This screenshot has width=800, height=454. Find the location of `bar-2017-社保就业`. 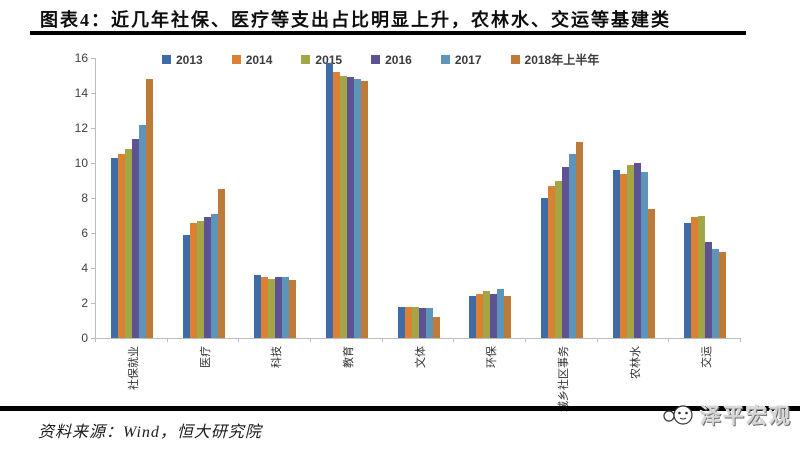

bar-2017-社保就业 is located at coordinates (142, 231).